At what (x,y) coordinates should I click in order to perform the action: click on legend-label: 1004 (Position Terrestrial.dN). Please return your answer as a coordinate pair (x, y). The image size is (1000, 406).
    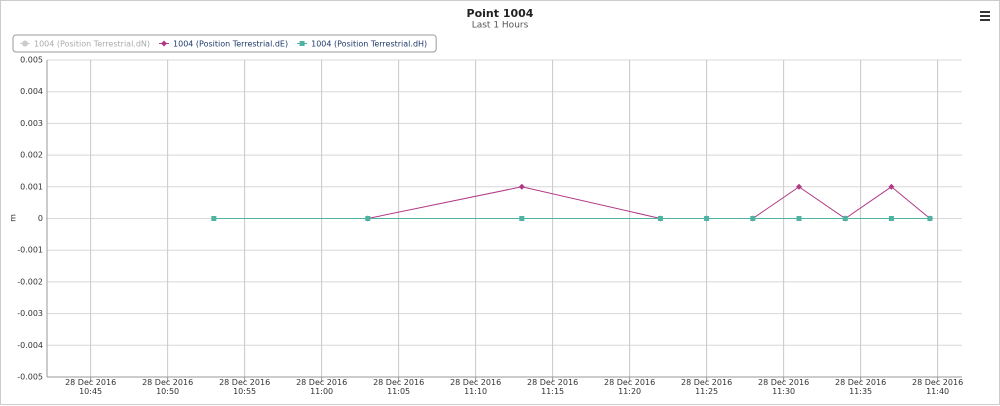
    Looking at the image, I should click on (92, 44).